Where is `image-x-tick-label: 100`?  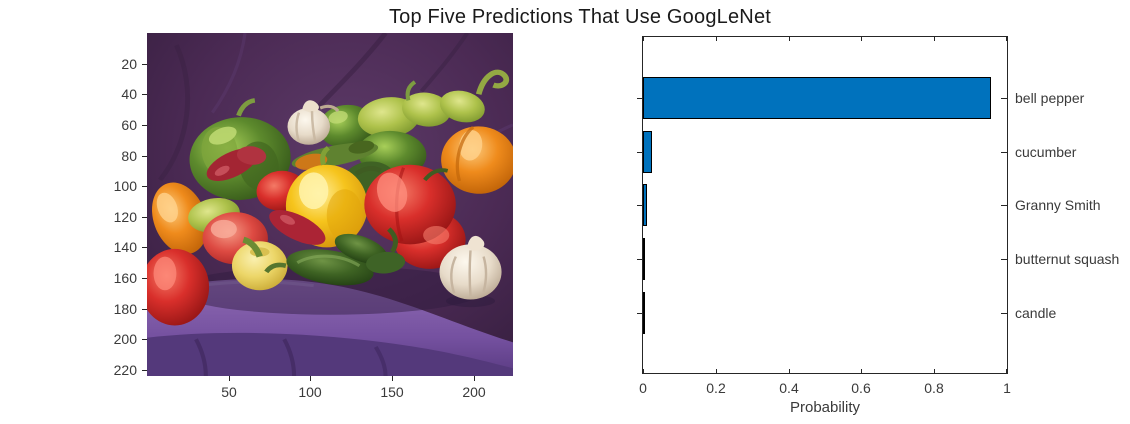
image-x-tick-label: 100 is located at coordinates (310, 392).